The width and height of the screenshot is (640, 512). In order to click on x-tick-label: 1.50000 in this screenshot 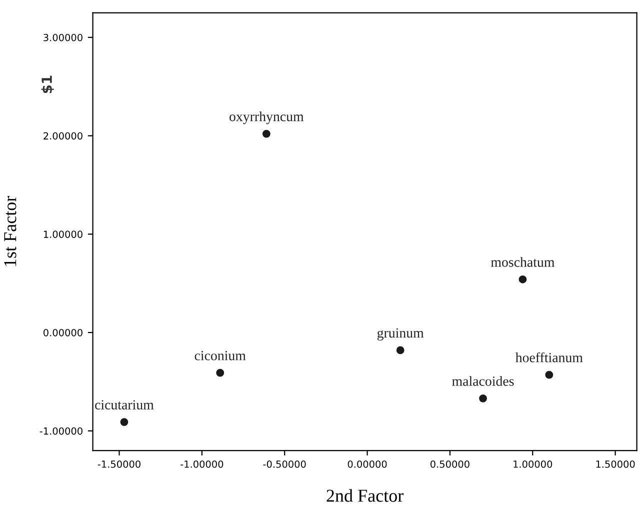, I will do `click(615, 464)`.